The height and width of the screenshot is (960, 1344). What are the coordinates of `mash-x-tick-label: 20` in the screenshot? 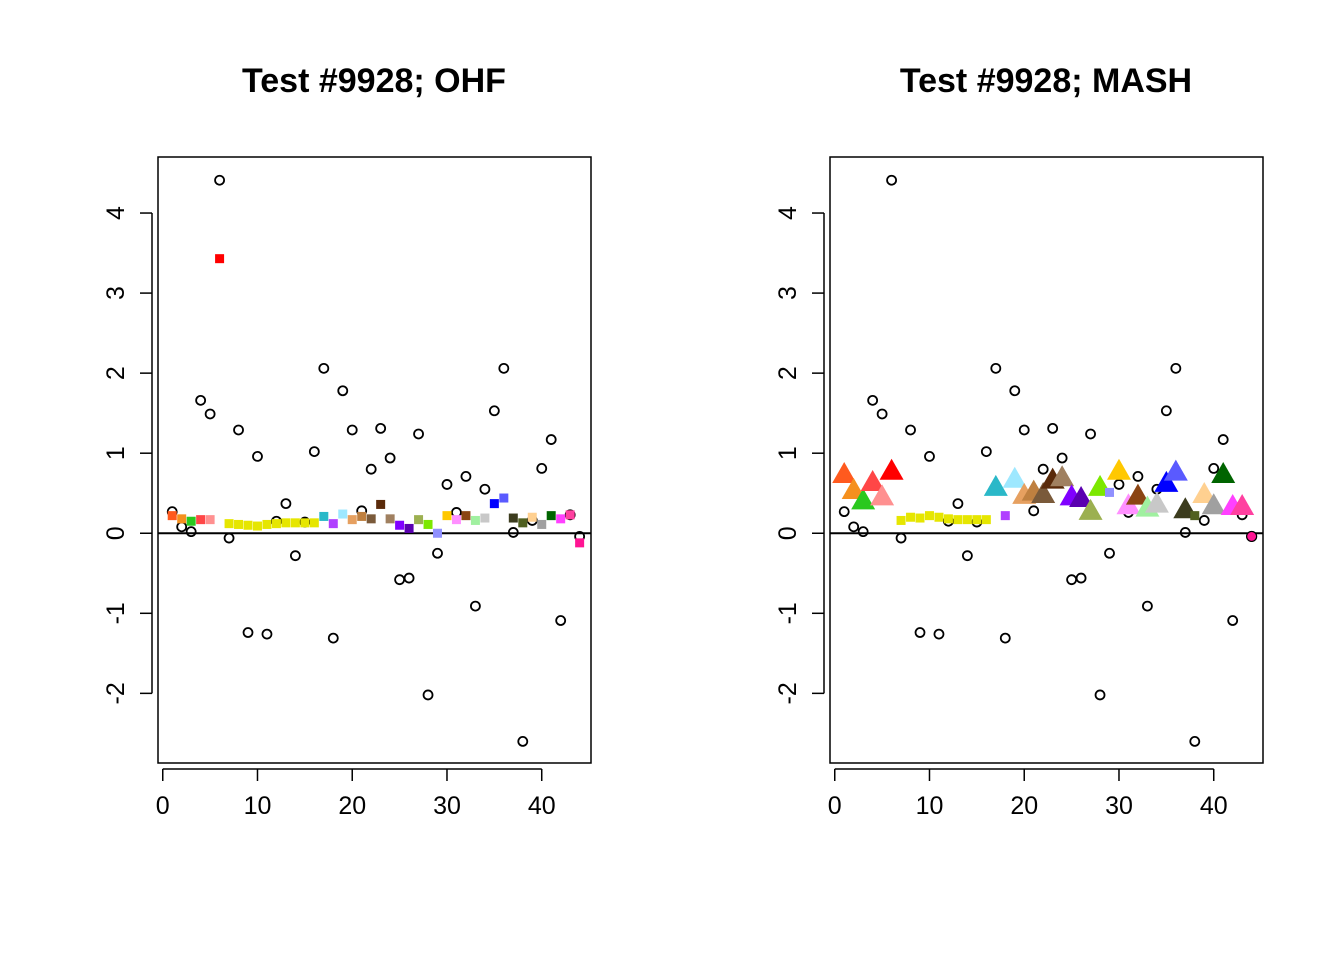 It's located at (1024, 806).